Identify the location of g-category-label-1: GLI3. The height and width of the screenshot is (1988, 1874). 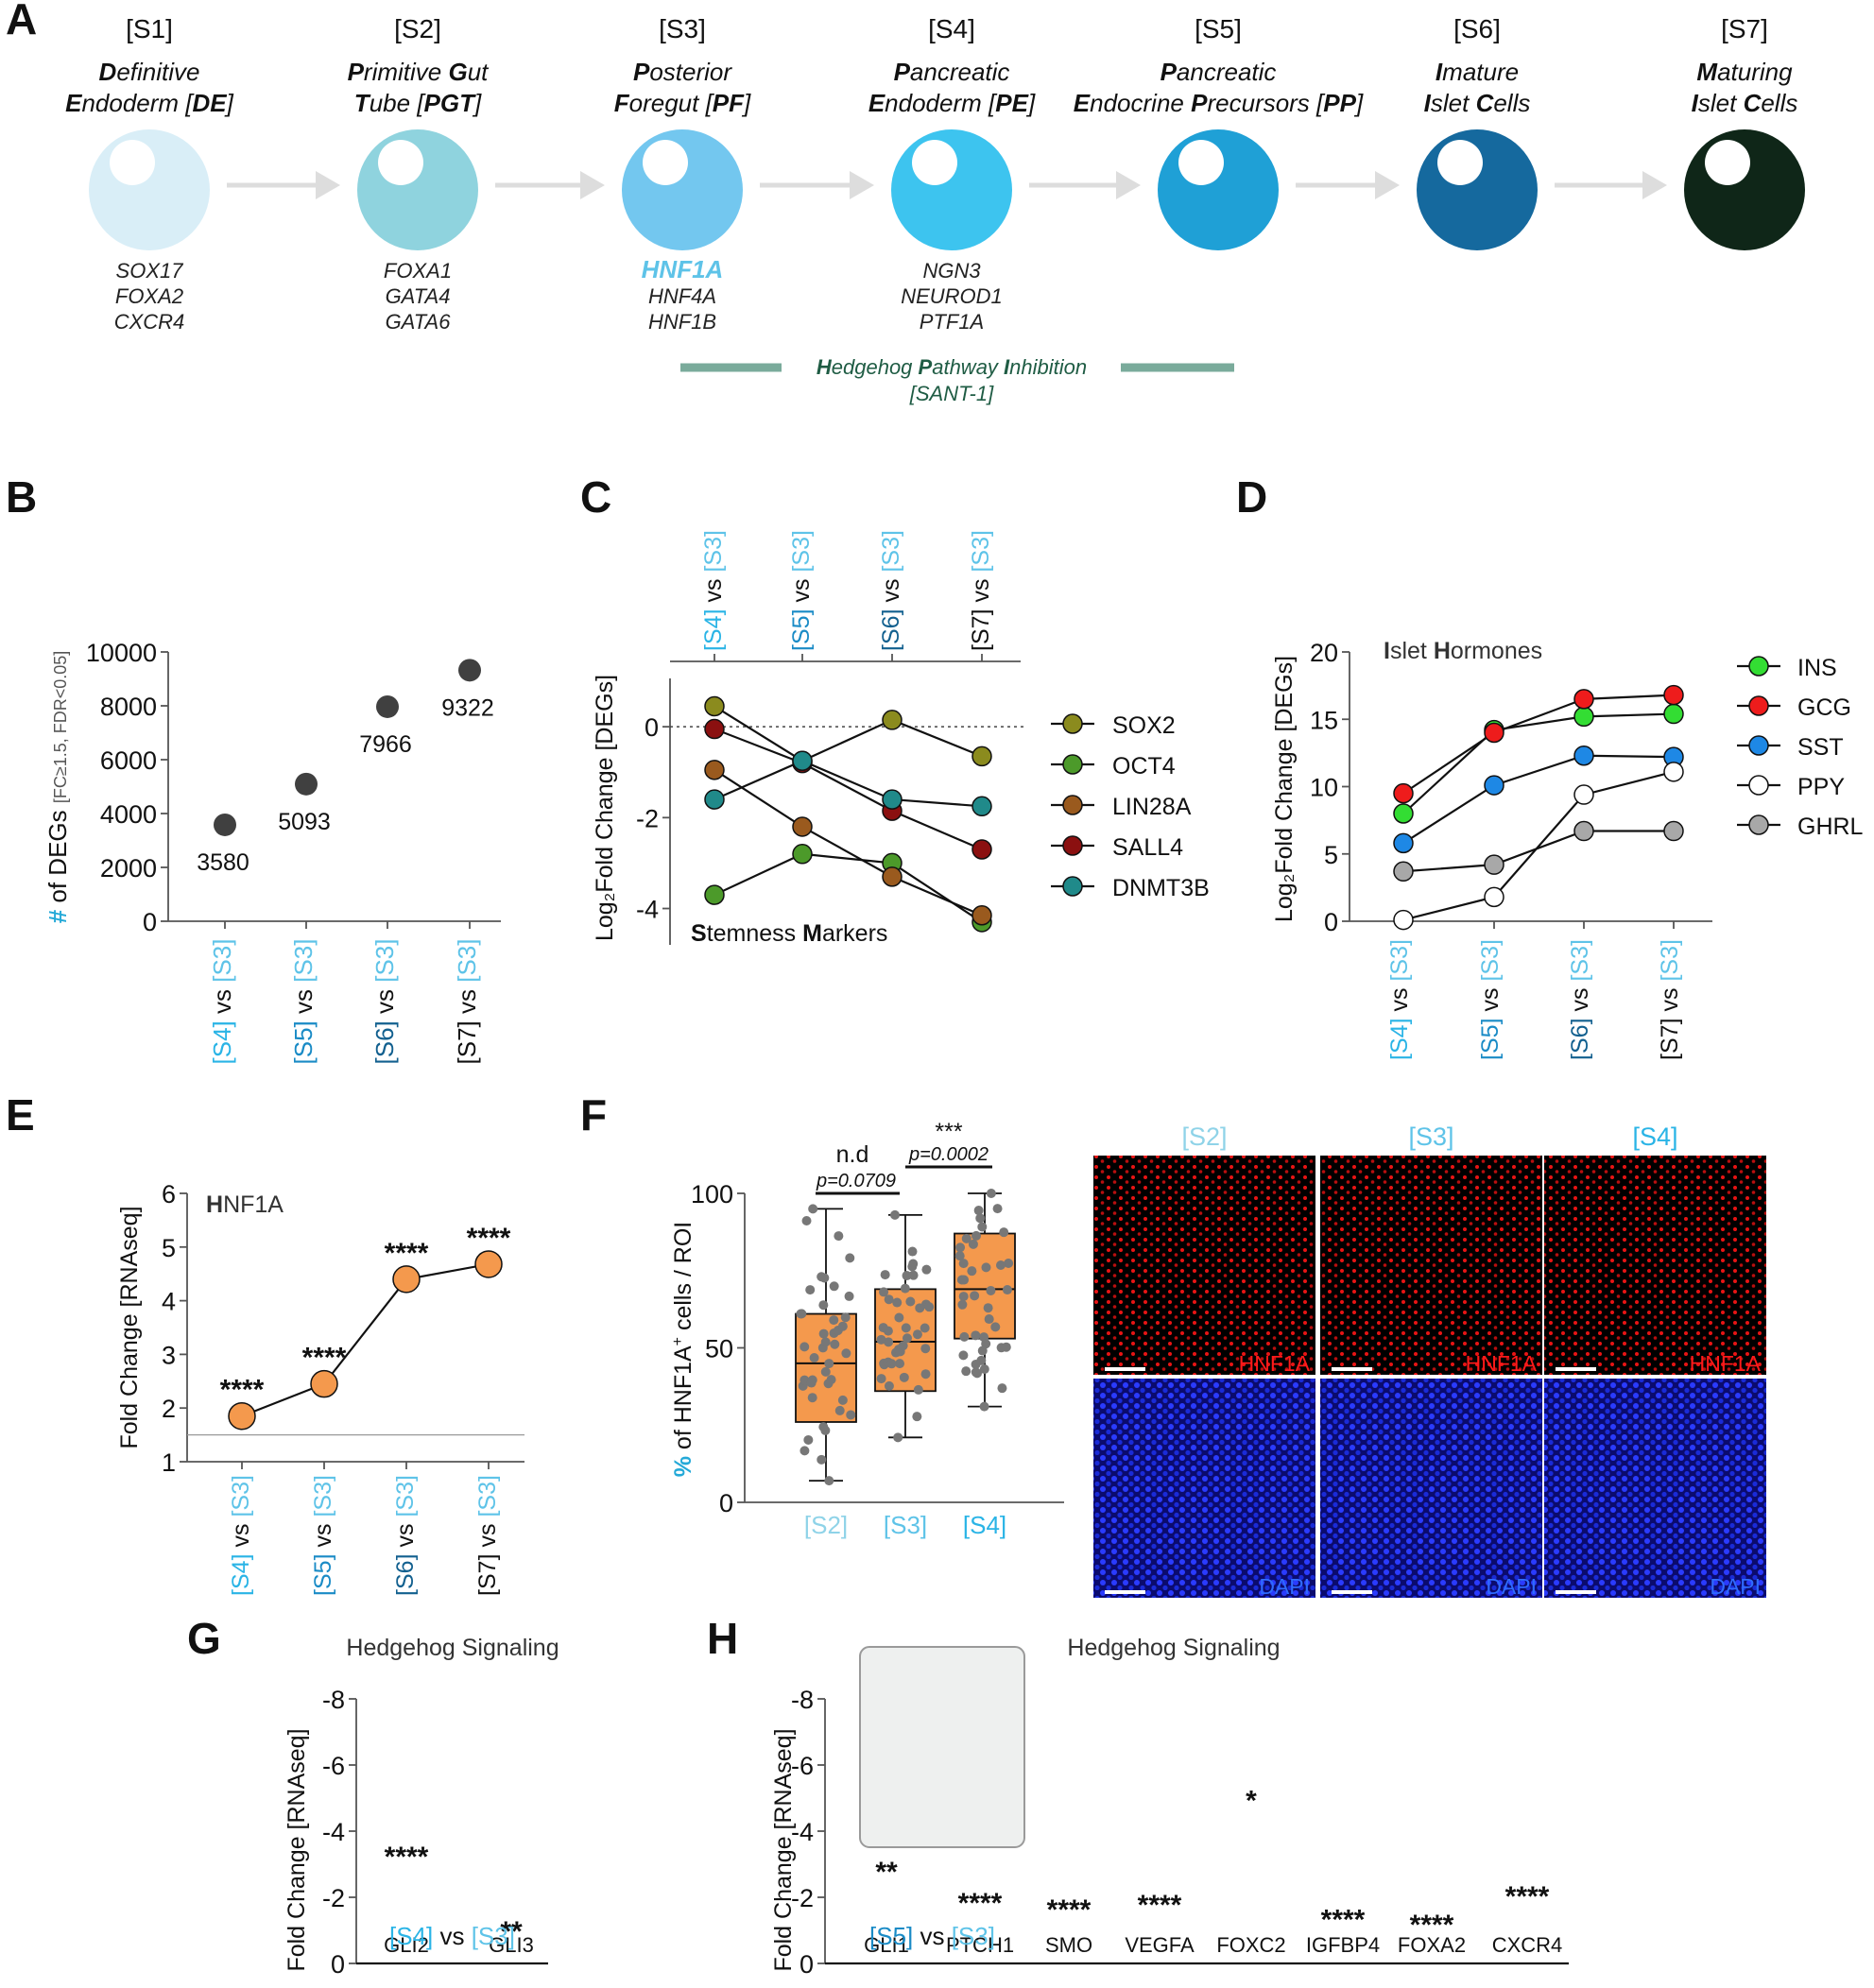
(511, 1945).